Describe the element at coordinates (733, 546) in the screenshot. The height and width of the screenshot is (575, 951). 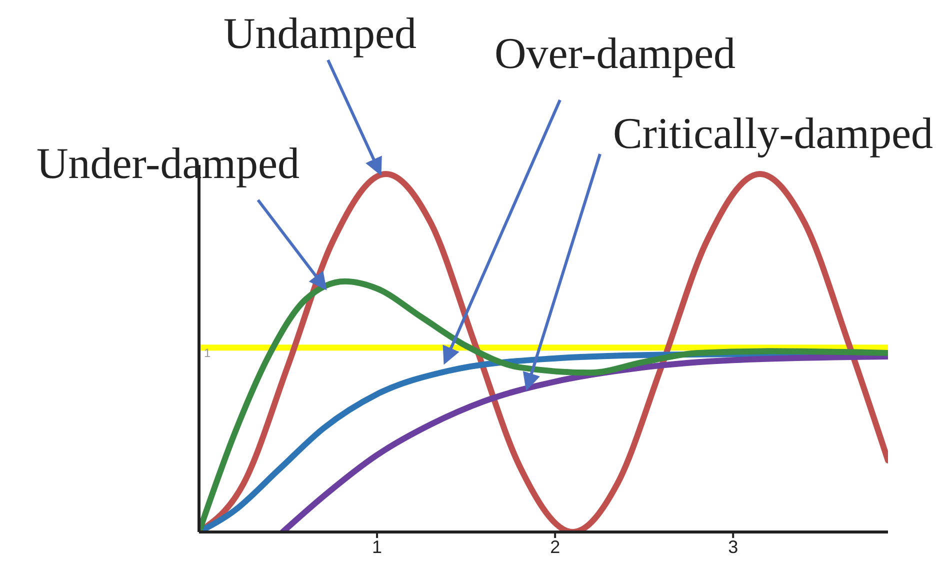
I see `x-tick-label: 3` at that location.